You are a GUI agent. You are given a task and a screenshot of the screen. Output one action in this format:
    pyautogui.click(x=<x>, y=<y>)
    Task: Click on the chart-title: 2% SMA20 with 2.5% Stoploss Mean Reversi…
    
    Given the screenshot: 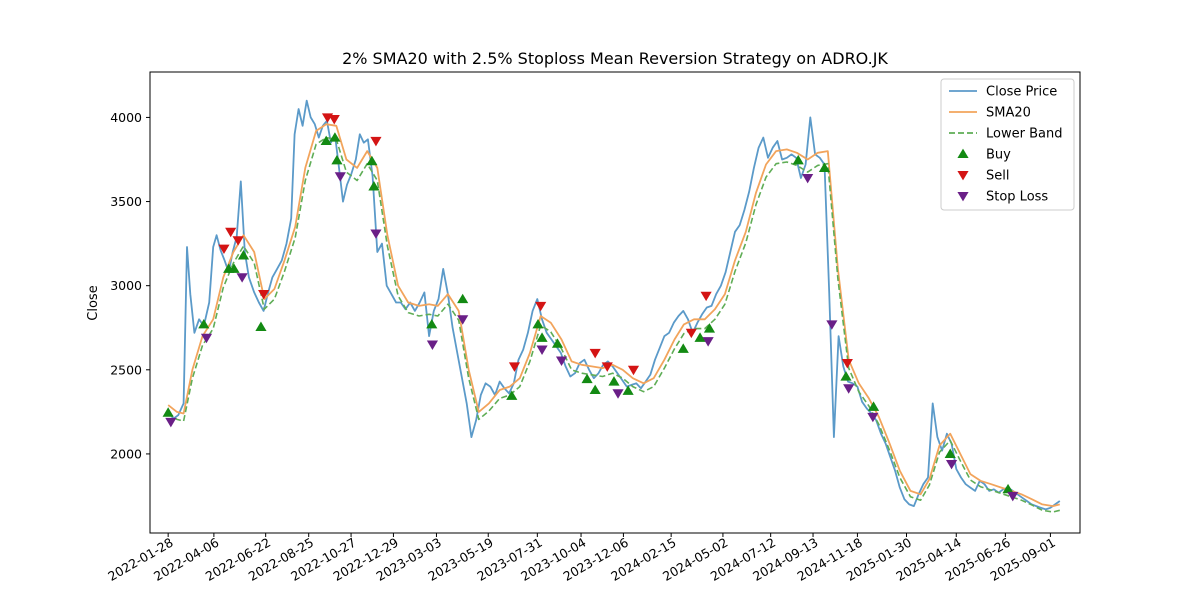 What is the action you would take?
    pyautogui.click(x=615, y=58)
    